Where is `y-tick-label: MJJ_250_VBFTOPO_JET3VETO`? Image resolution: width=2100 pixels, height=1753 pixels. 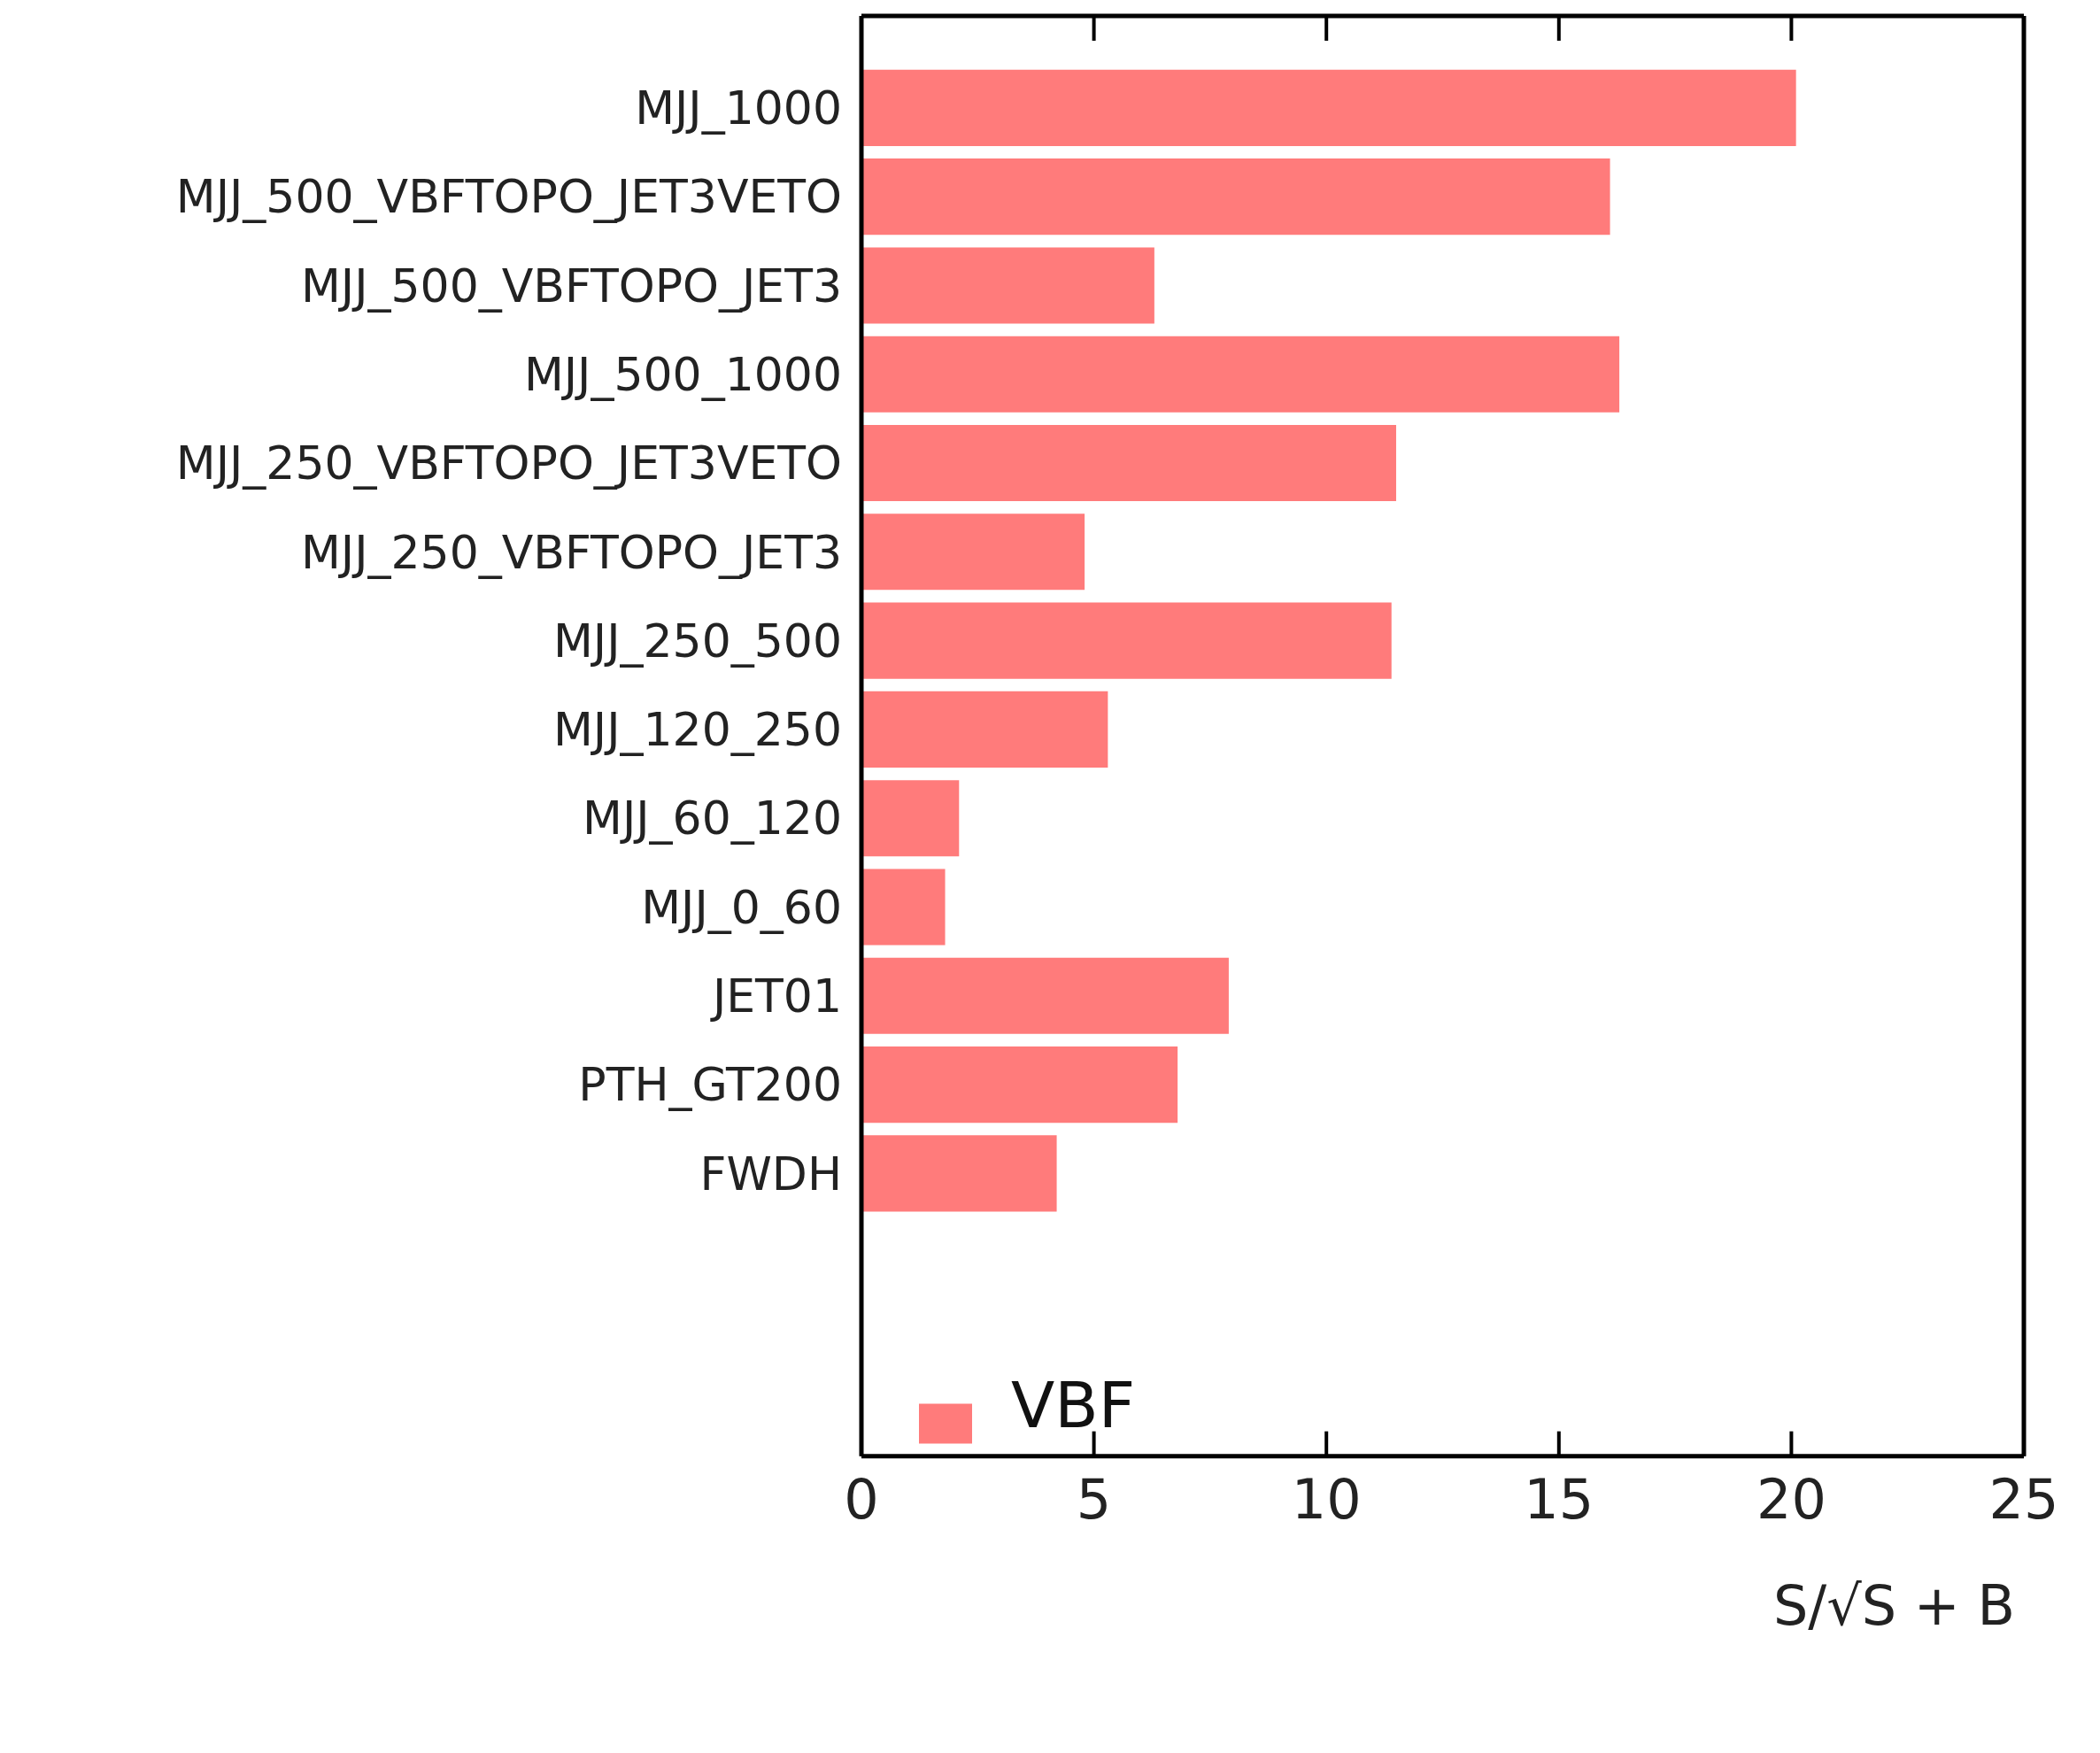
y-tick-label: MJJ_250_VBFTOPO_JET3VETO is located at coordinates (508, 463).